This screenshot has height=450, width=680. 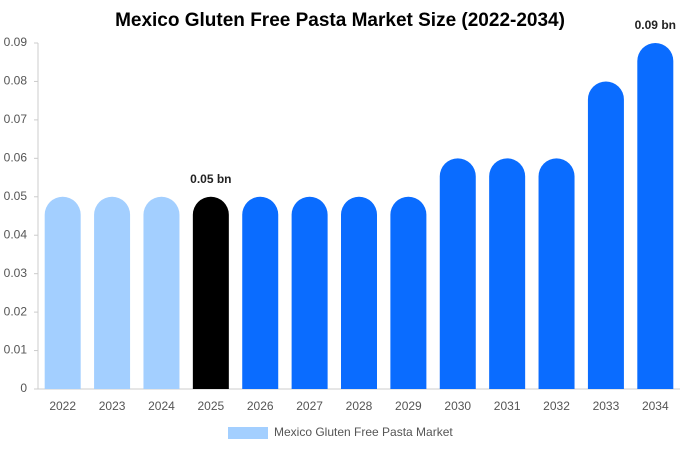 I want to click on legend-label: Mexico Gluten Free Pasta Market, so click(x=363, y=432).